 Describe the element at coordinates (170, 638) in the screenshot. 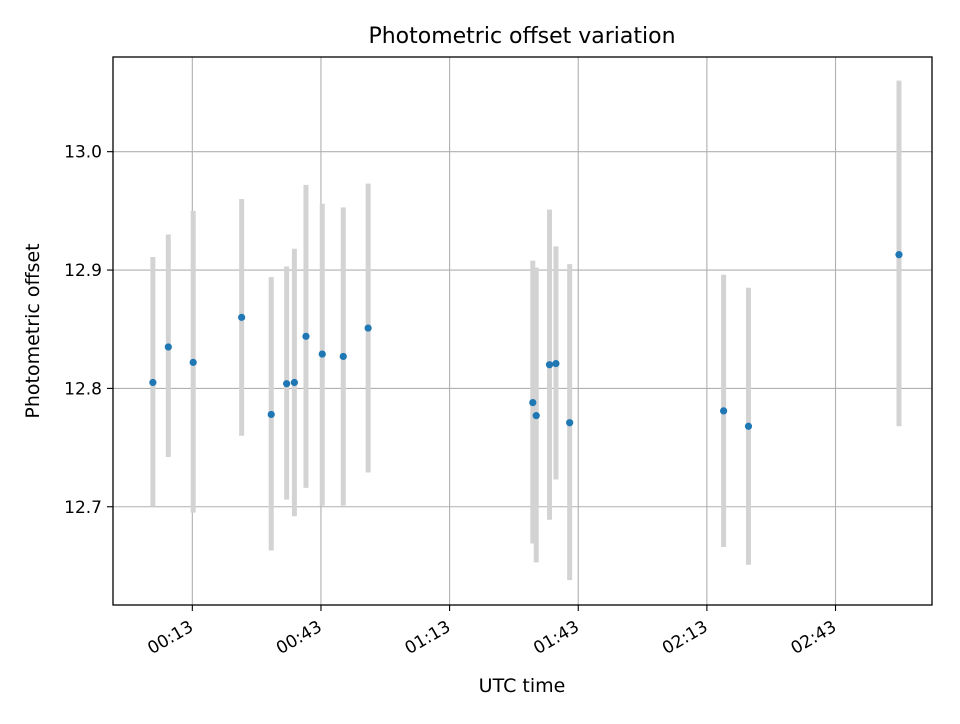

I see `x-tick-label: 00:13` at that location.